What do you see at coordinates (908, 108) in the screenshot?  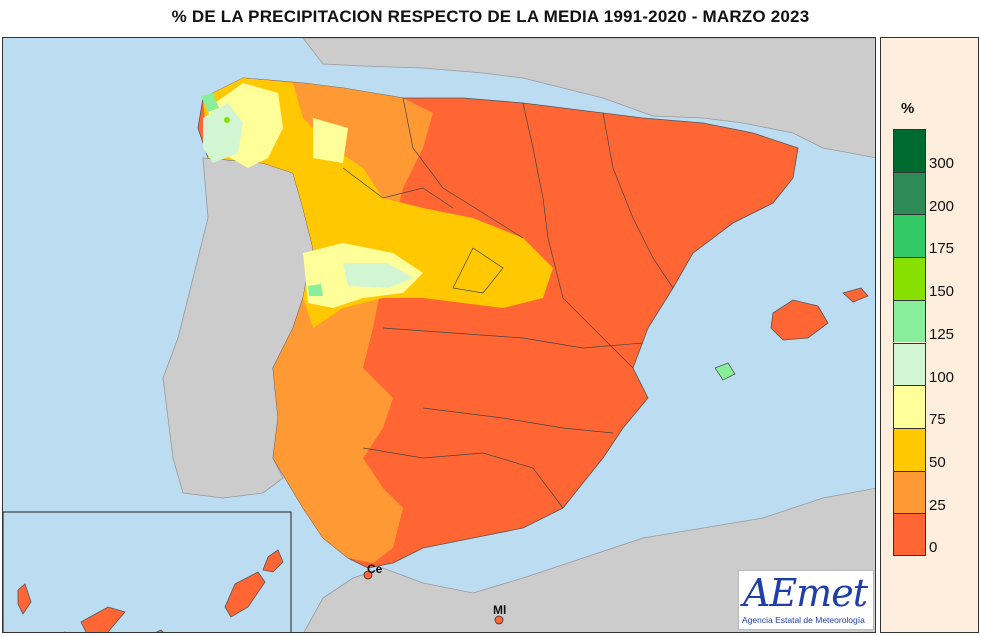 I see `legend-unit: %` at bounding box center [908, 108].